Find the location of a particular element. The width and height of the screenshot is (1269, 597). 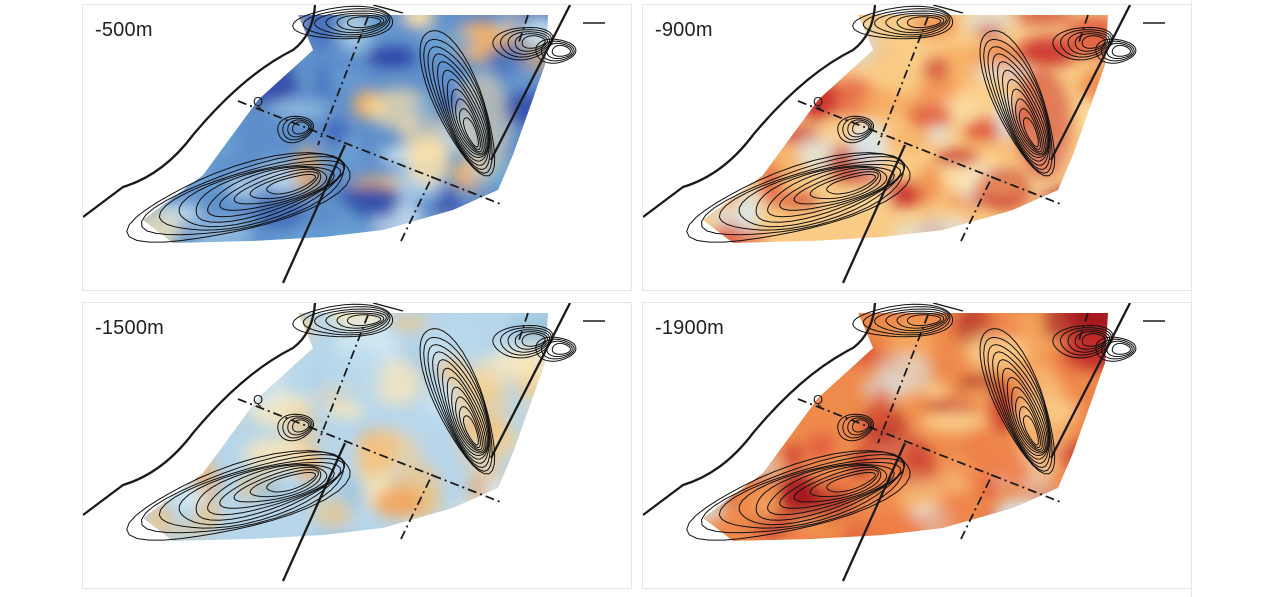

fault-line is located at coordinates (530, 83).